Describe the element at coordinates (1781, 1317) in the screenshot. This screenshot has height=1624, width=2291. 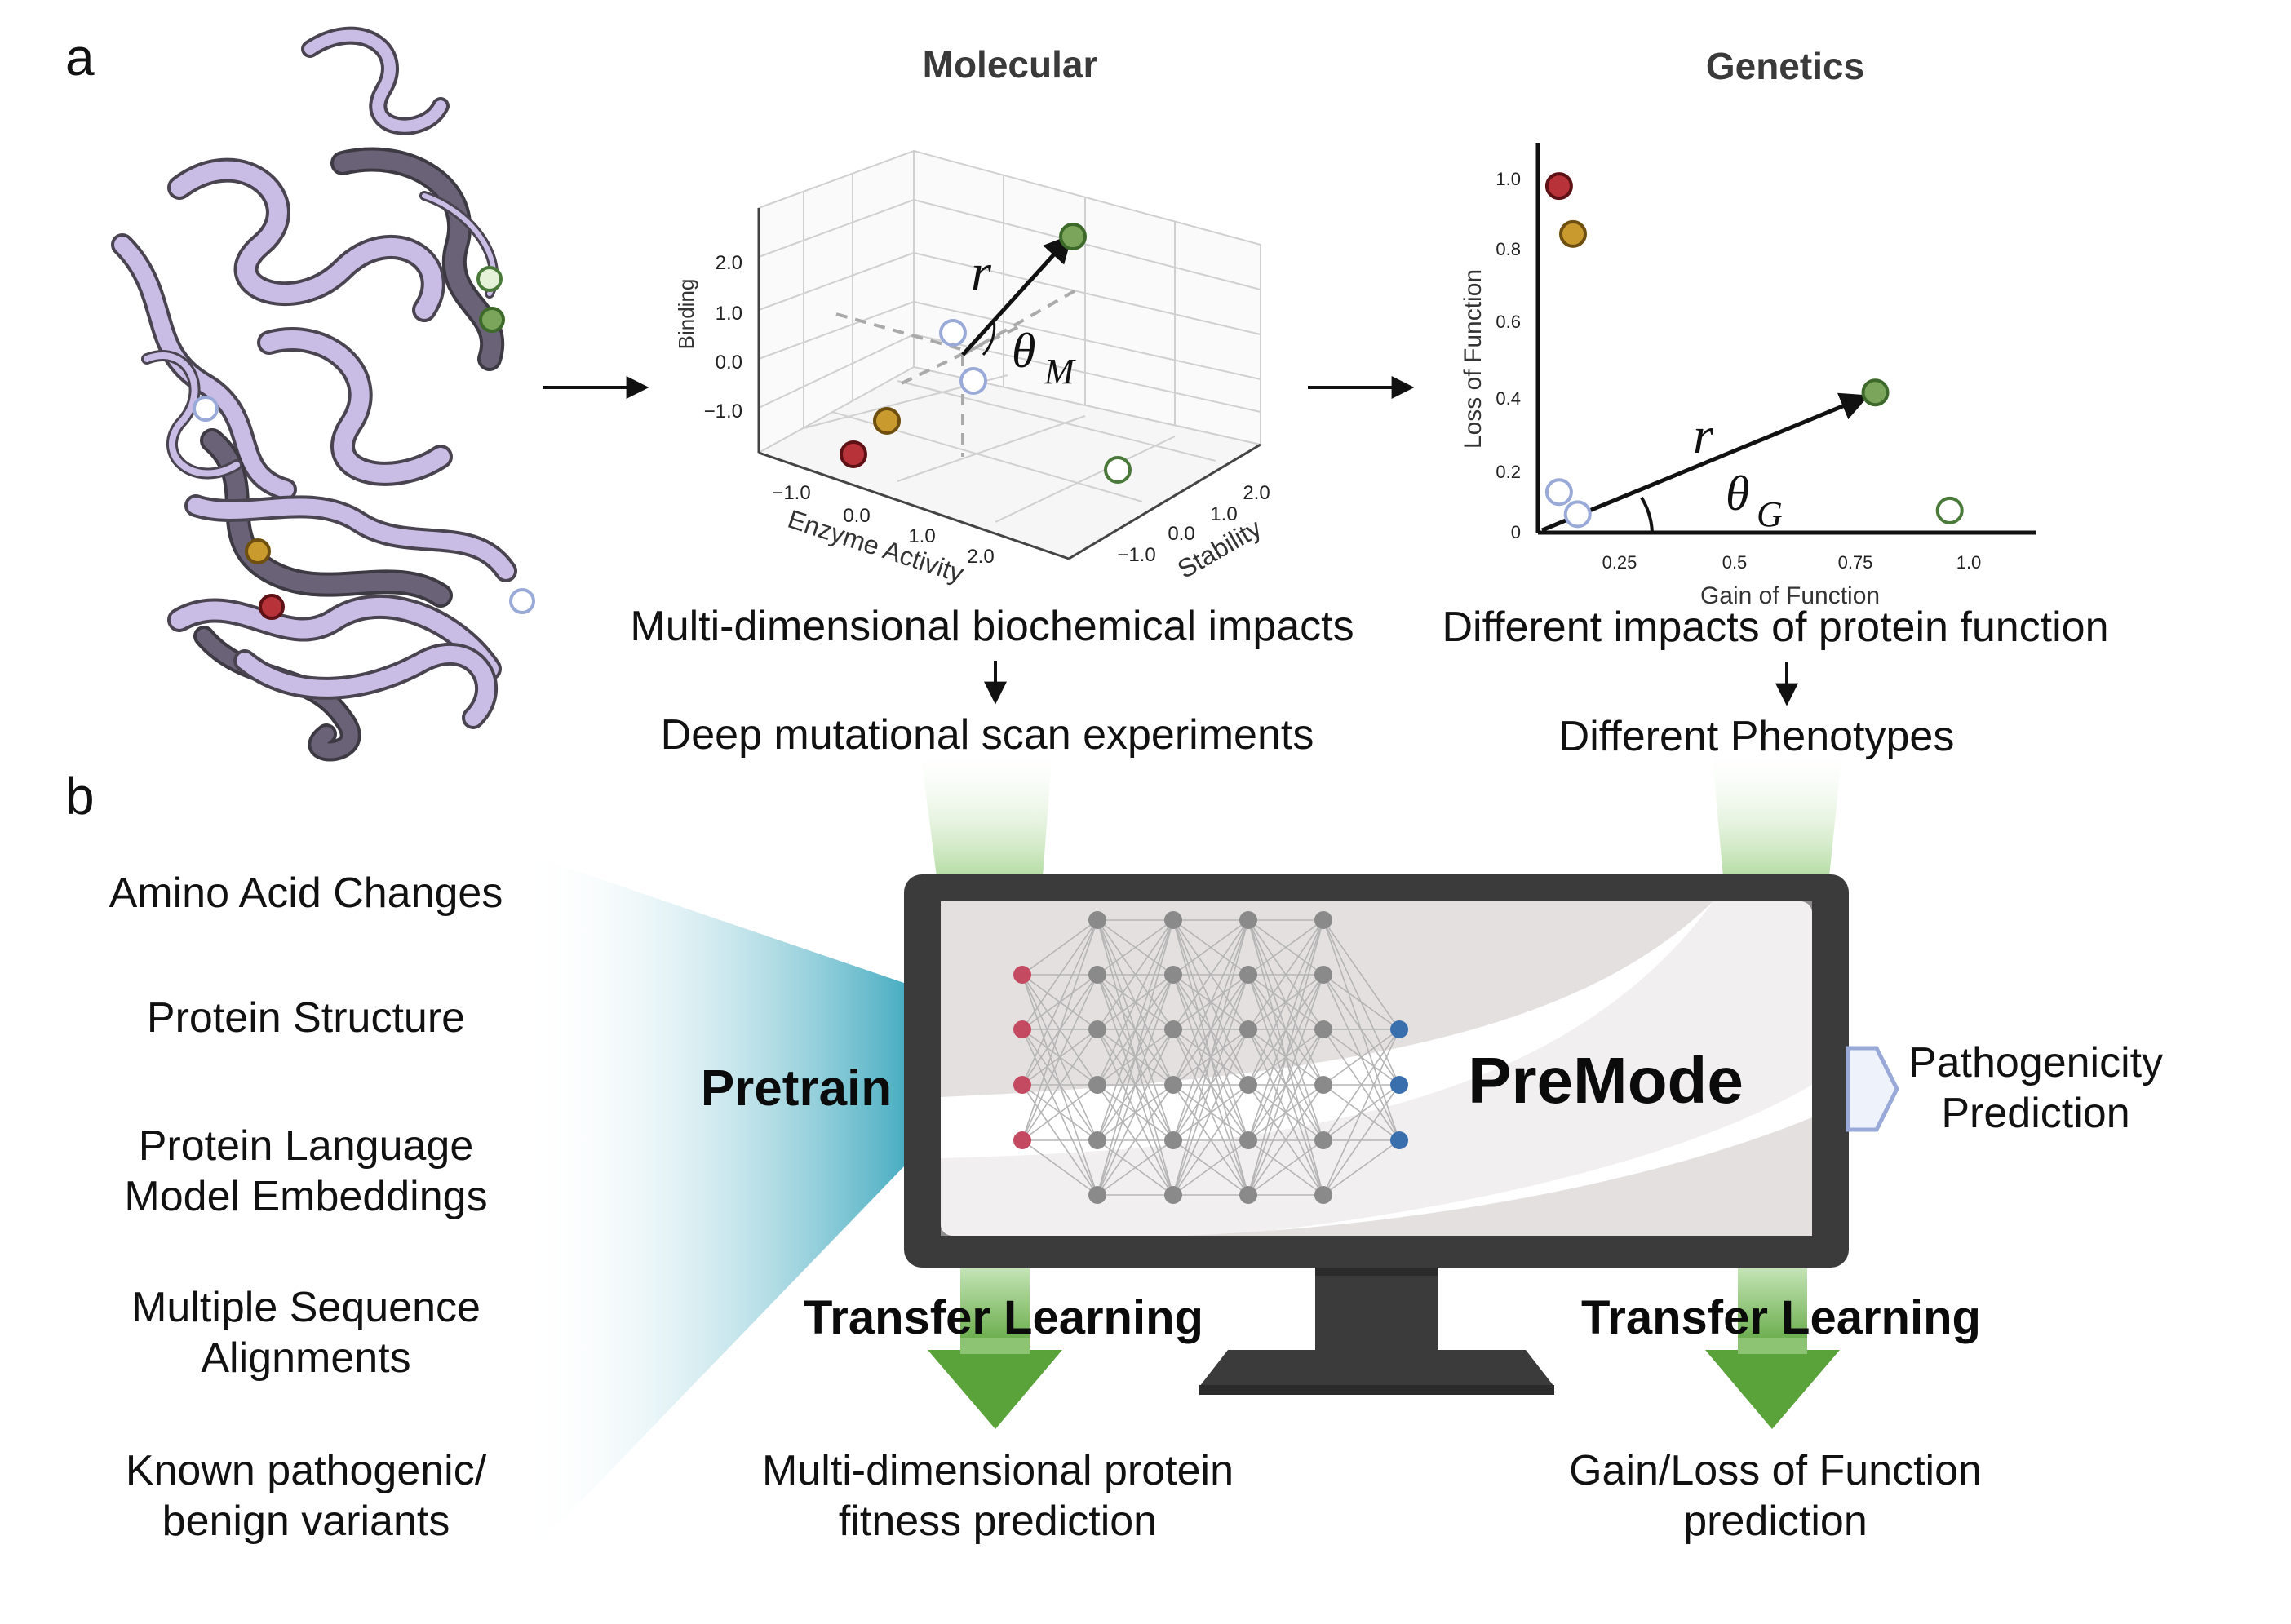
I see `transfer-learning-right: Transfer Learning` at that location.